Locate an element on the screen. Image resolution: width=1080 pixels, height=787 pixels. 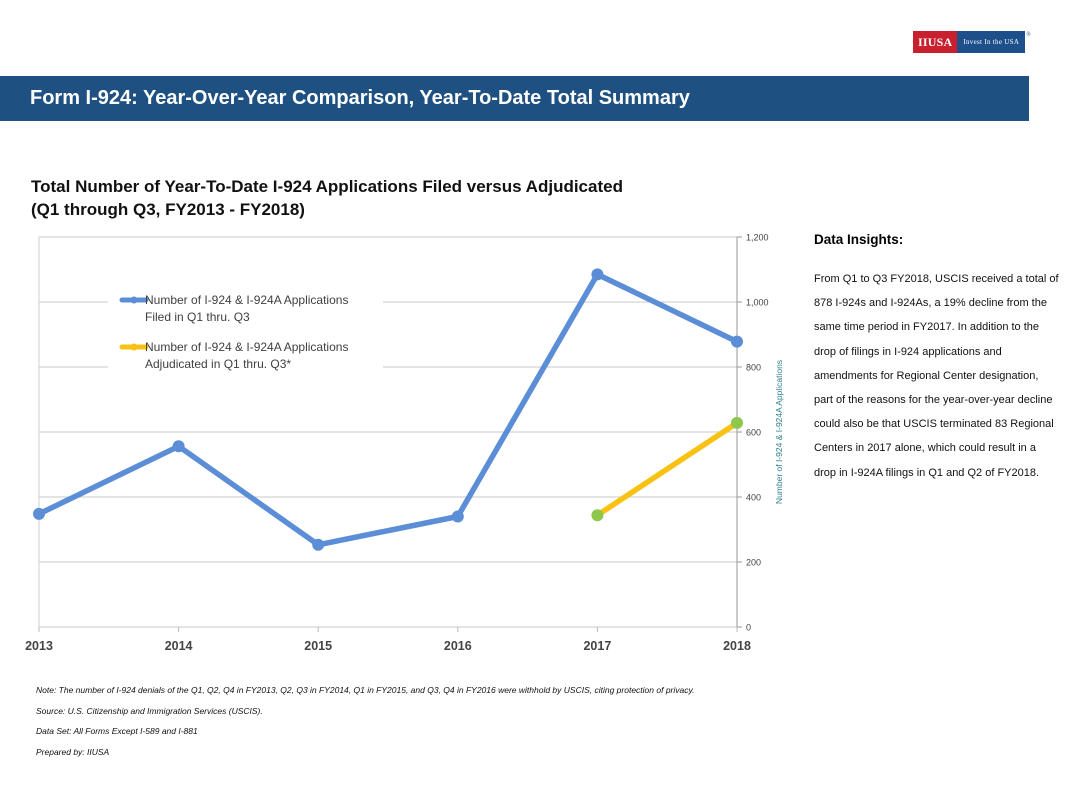
legend-label-2: Number of I-924 & I-924A Applications is located at coordinates (246, 347).